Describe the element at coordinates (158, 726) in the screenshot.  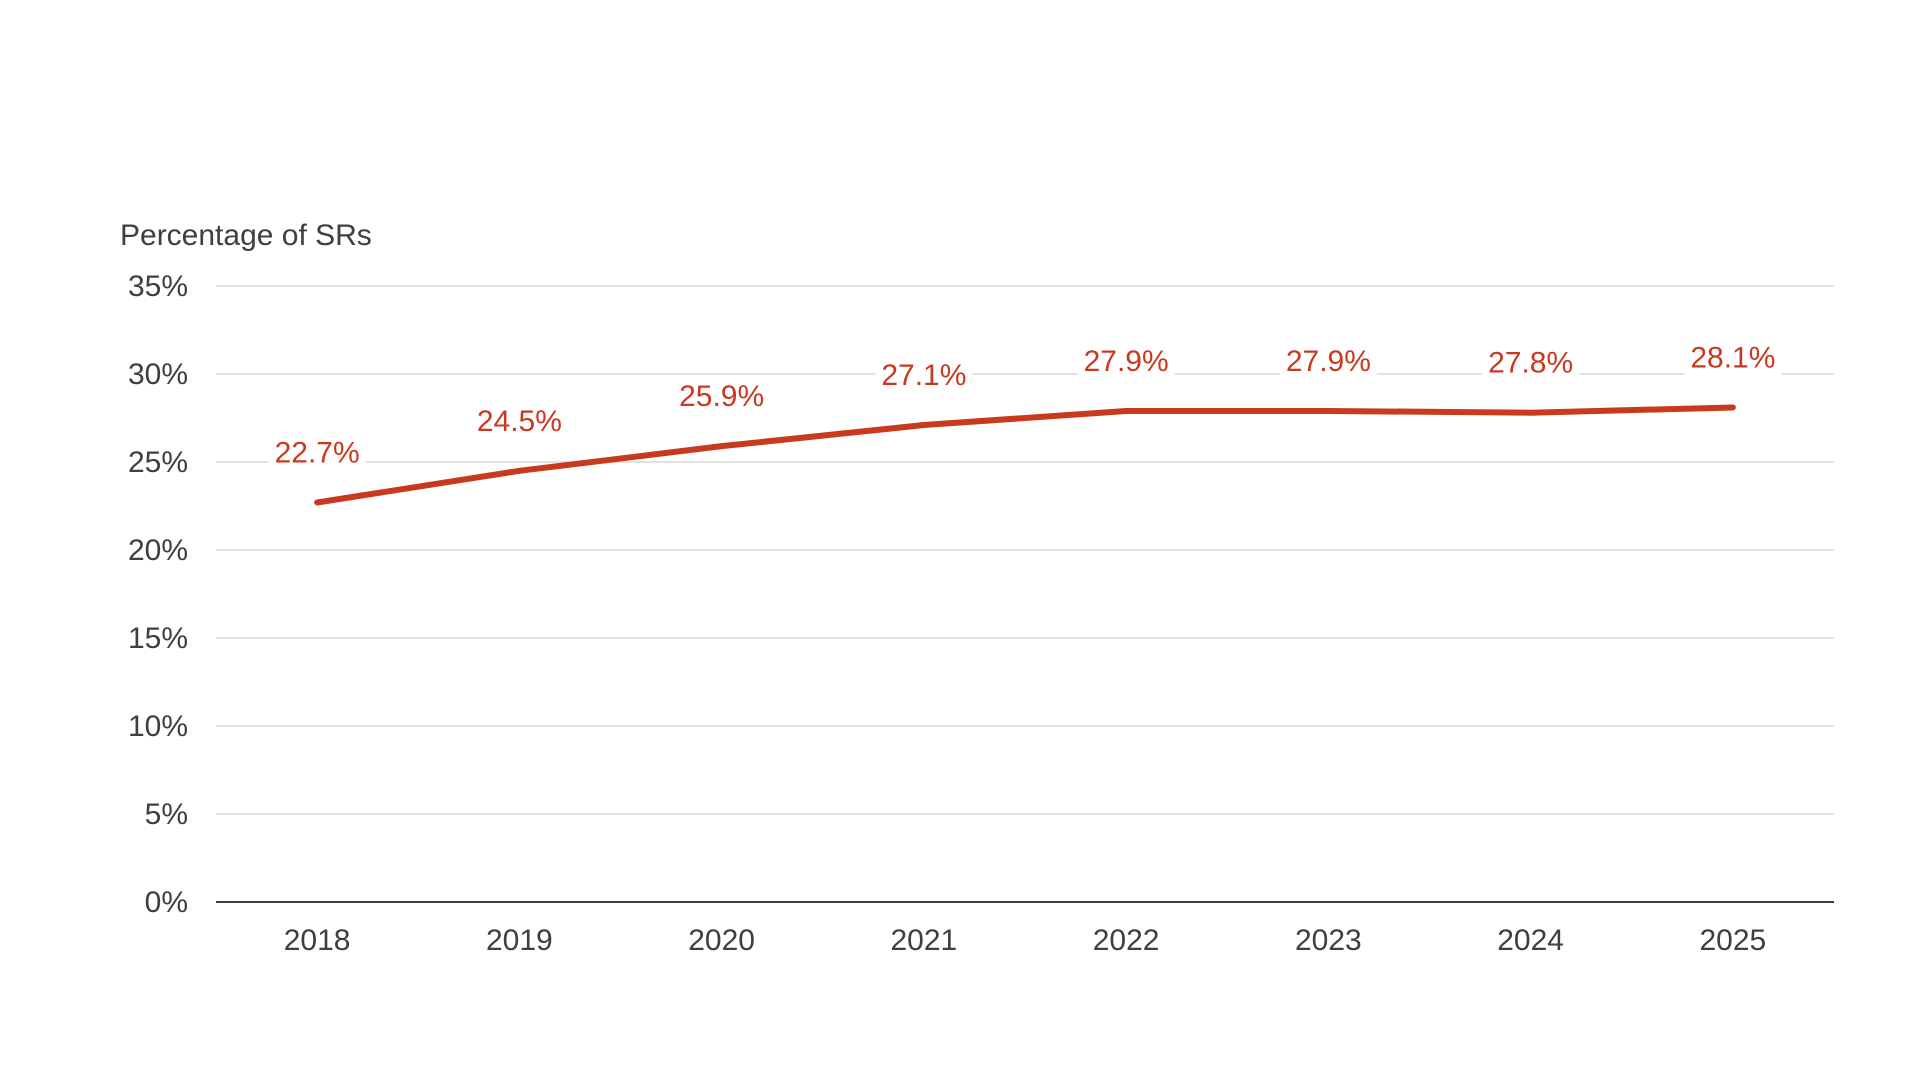
I see `y-tick-label: 10%` at that location.